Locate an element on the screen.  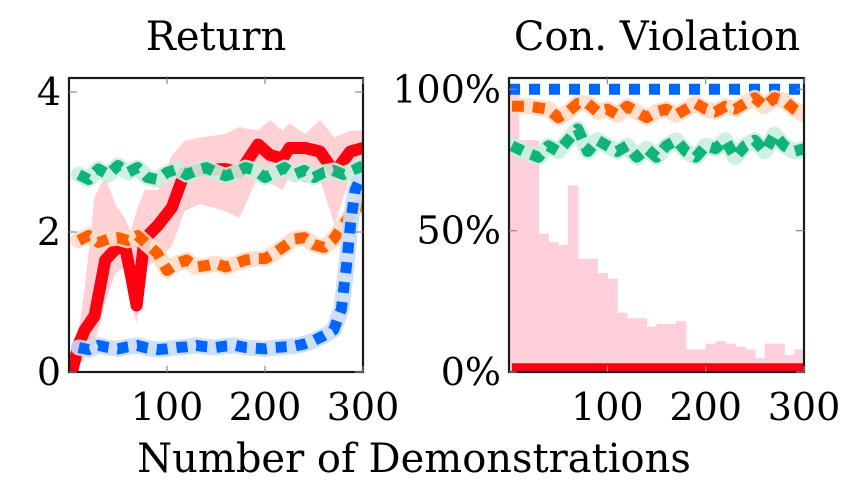
y-tick-label: 100% is located at coordinates (446, 89).